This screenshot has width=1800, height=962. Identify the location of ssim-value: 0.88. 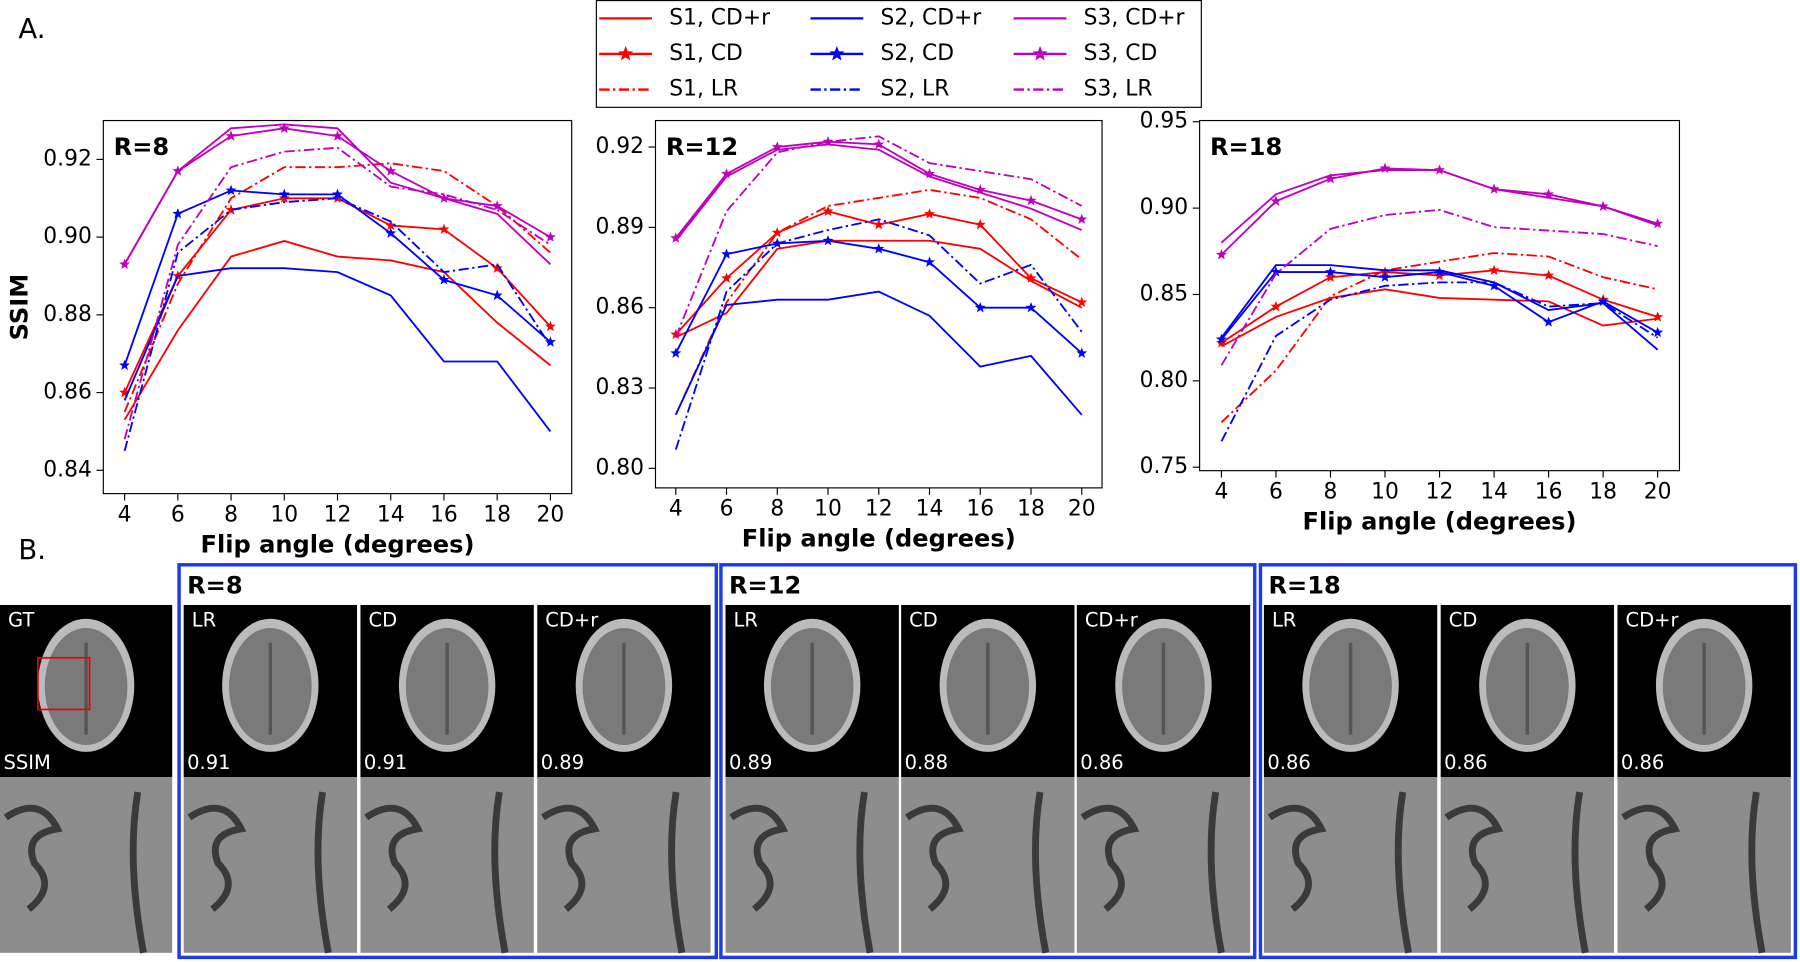
(926, 762).